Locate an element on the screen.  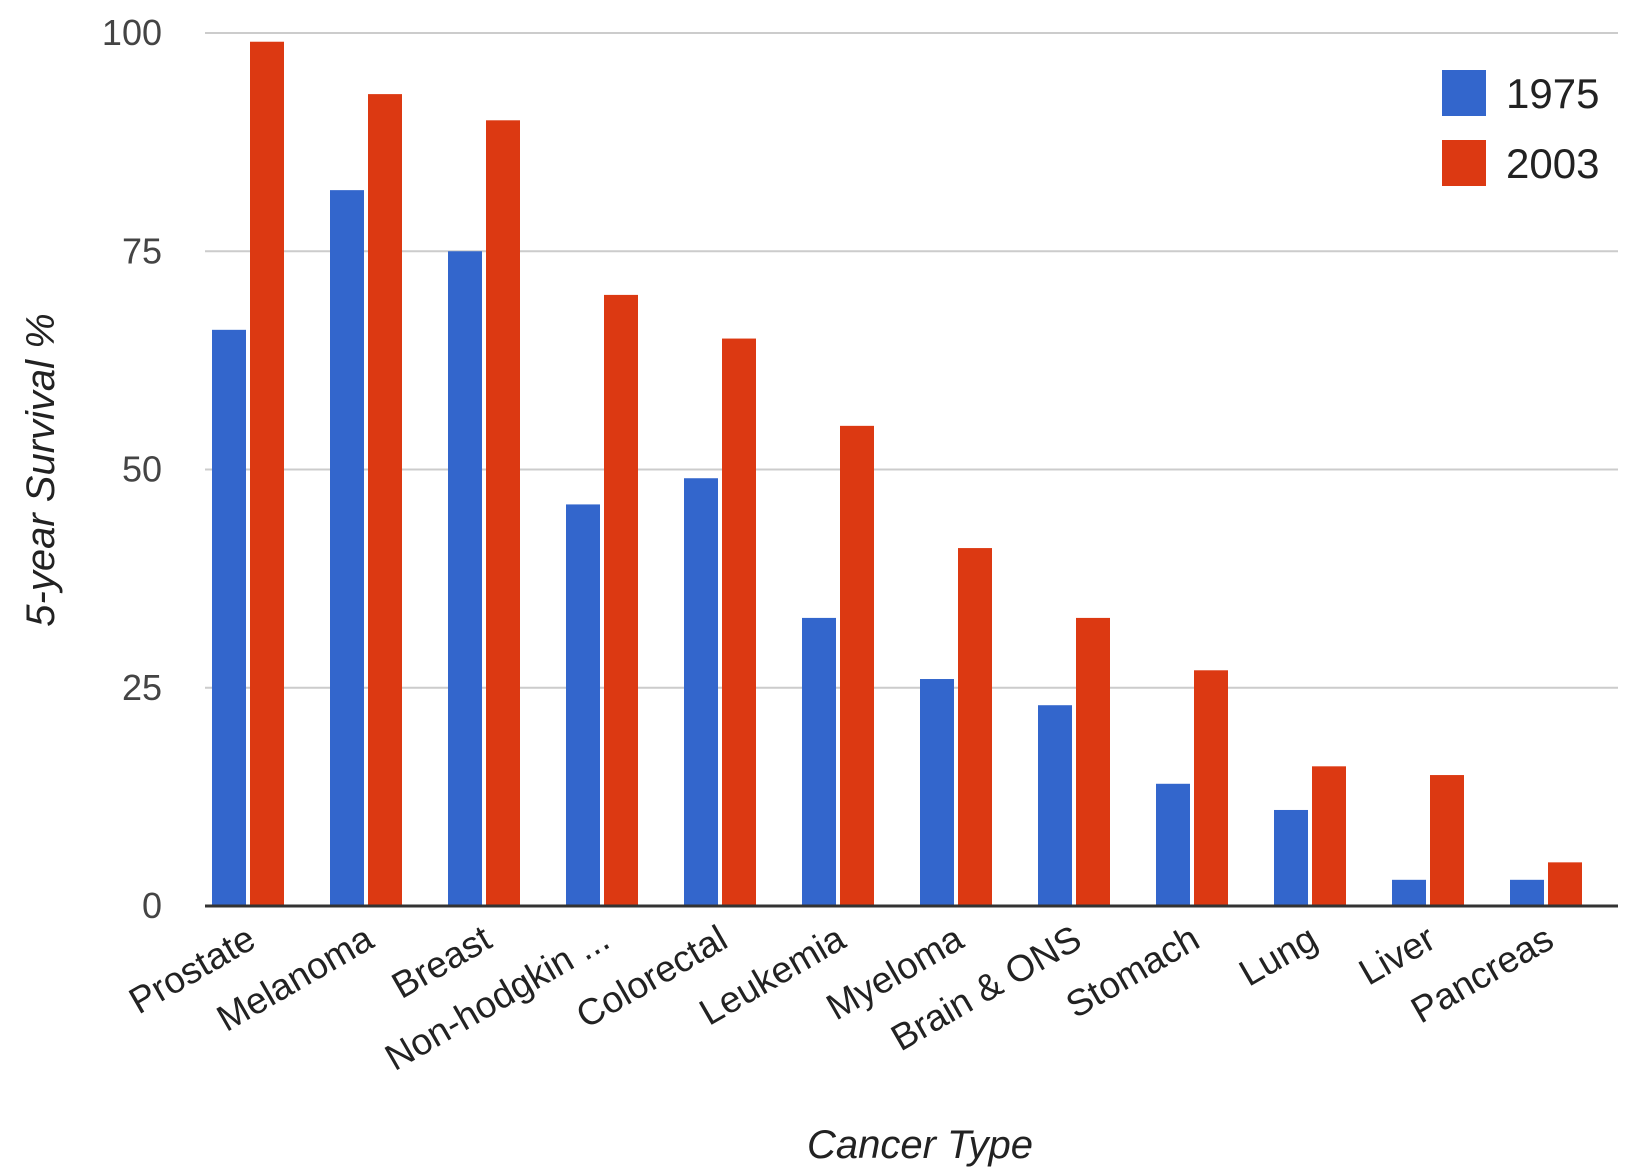
bar-1975-colorectal is located at coordinates (701, 692).